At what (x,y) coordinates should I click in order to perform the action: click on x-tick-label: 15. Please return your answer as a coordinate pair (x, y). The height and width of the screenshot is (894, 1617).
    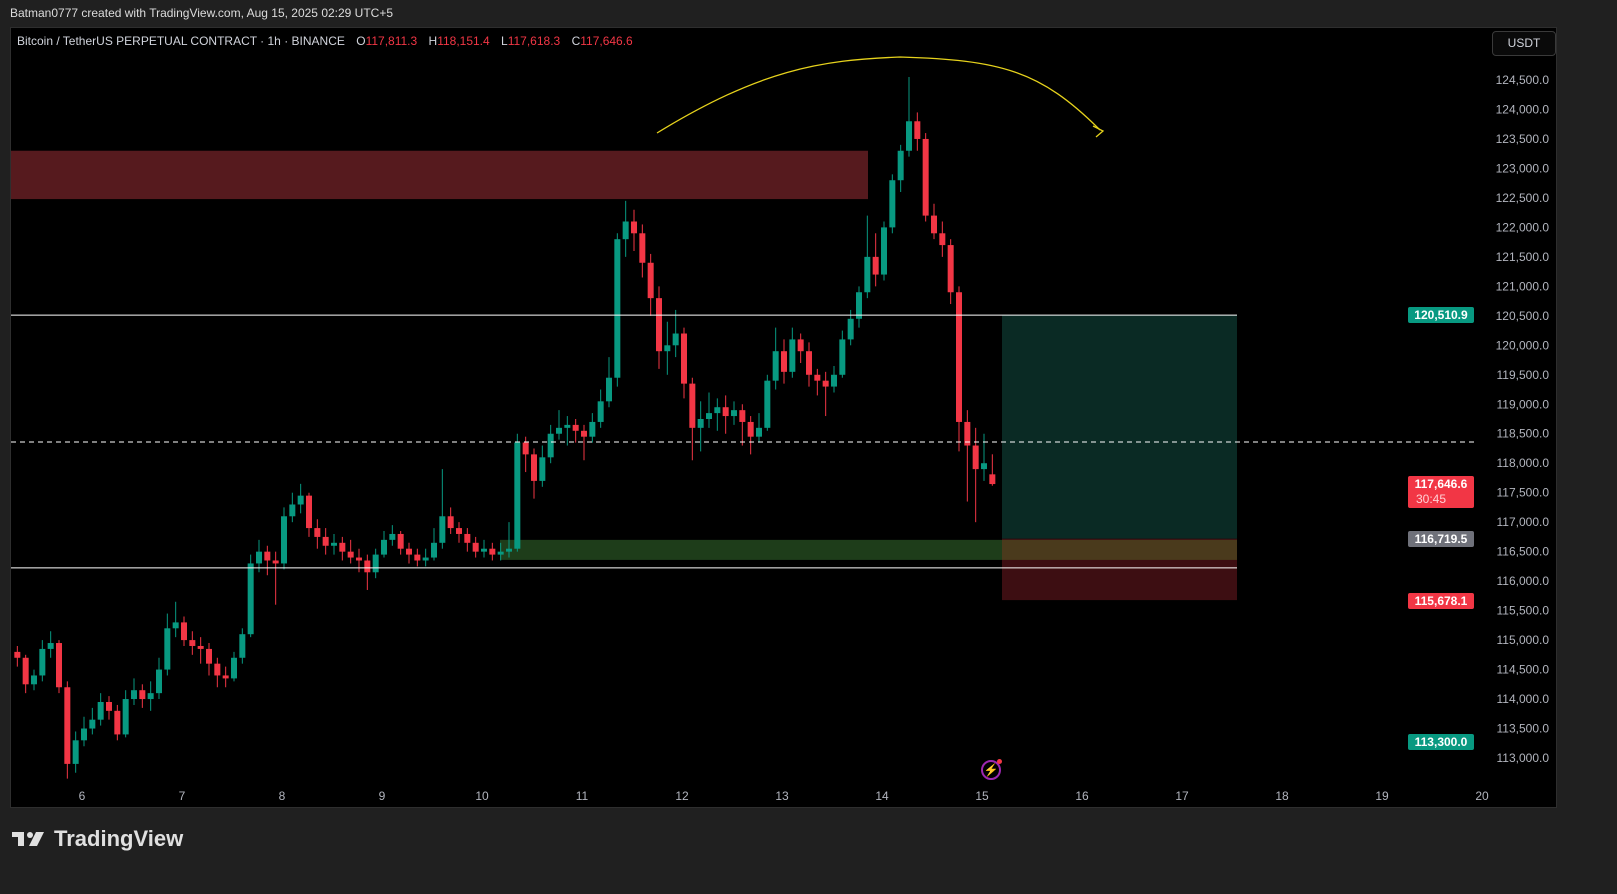
    Looking at the image, I should click on (982, 796).